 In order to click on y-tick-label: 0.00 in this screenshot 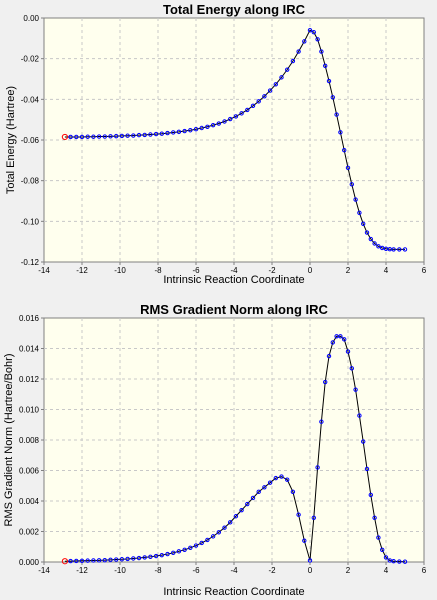, I will do `click(31, 18)`.